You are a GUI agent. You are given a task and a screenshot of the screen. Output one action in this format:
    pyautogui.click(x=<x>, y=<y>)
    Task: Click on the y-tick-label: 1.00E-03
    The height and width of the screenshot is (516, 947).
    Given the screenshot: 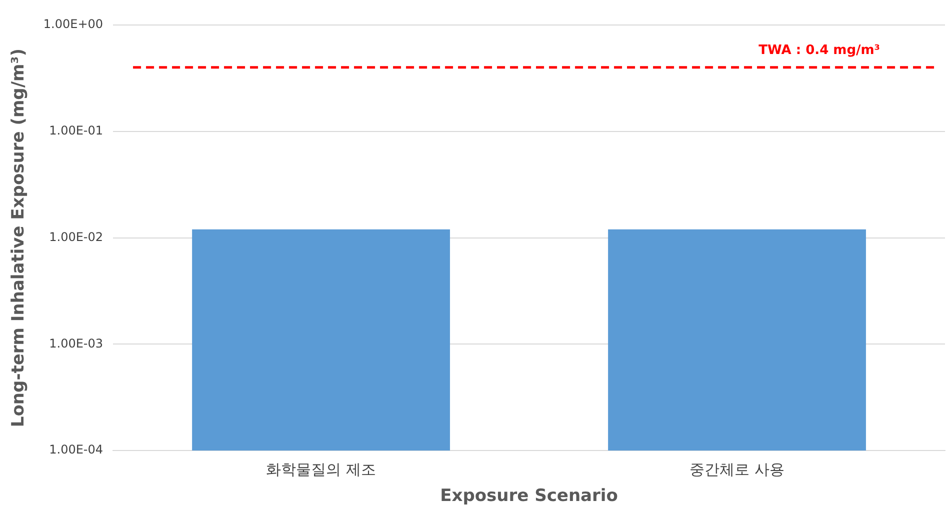 What is the action you would take?
    pyautogui.click(x=76, y=343)
    